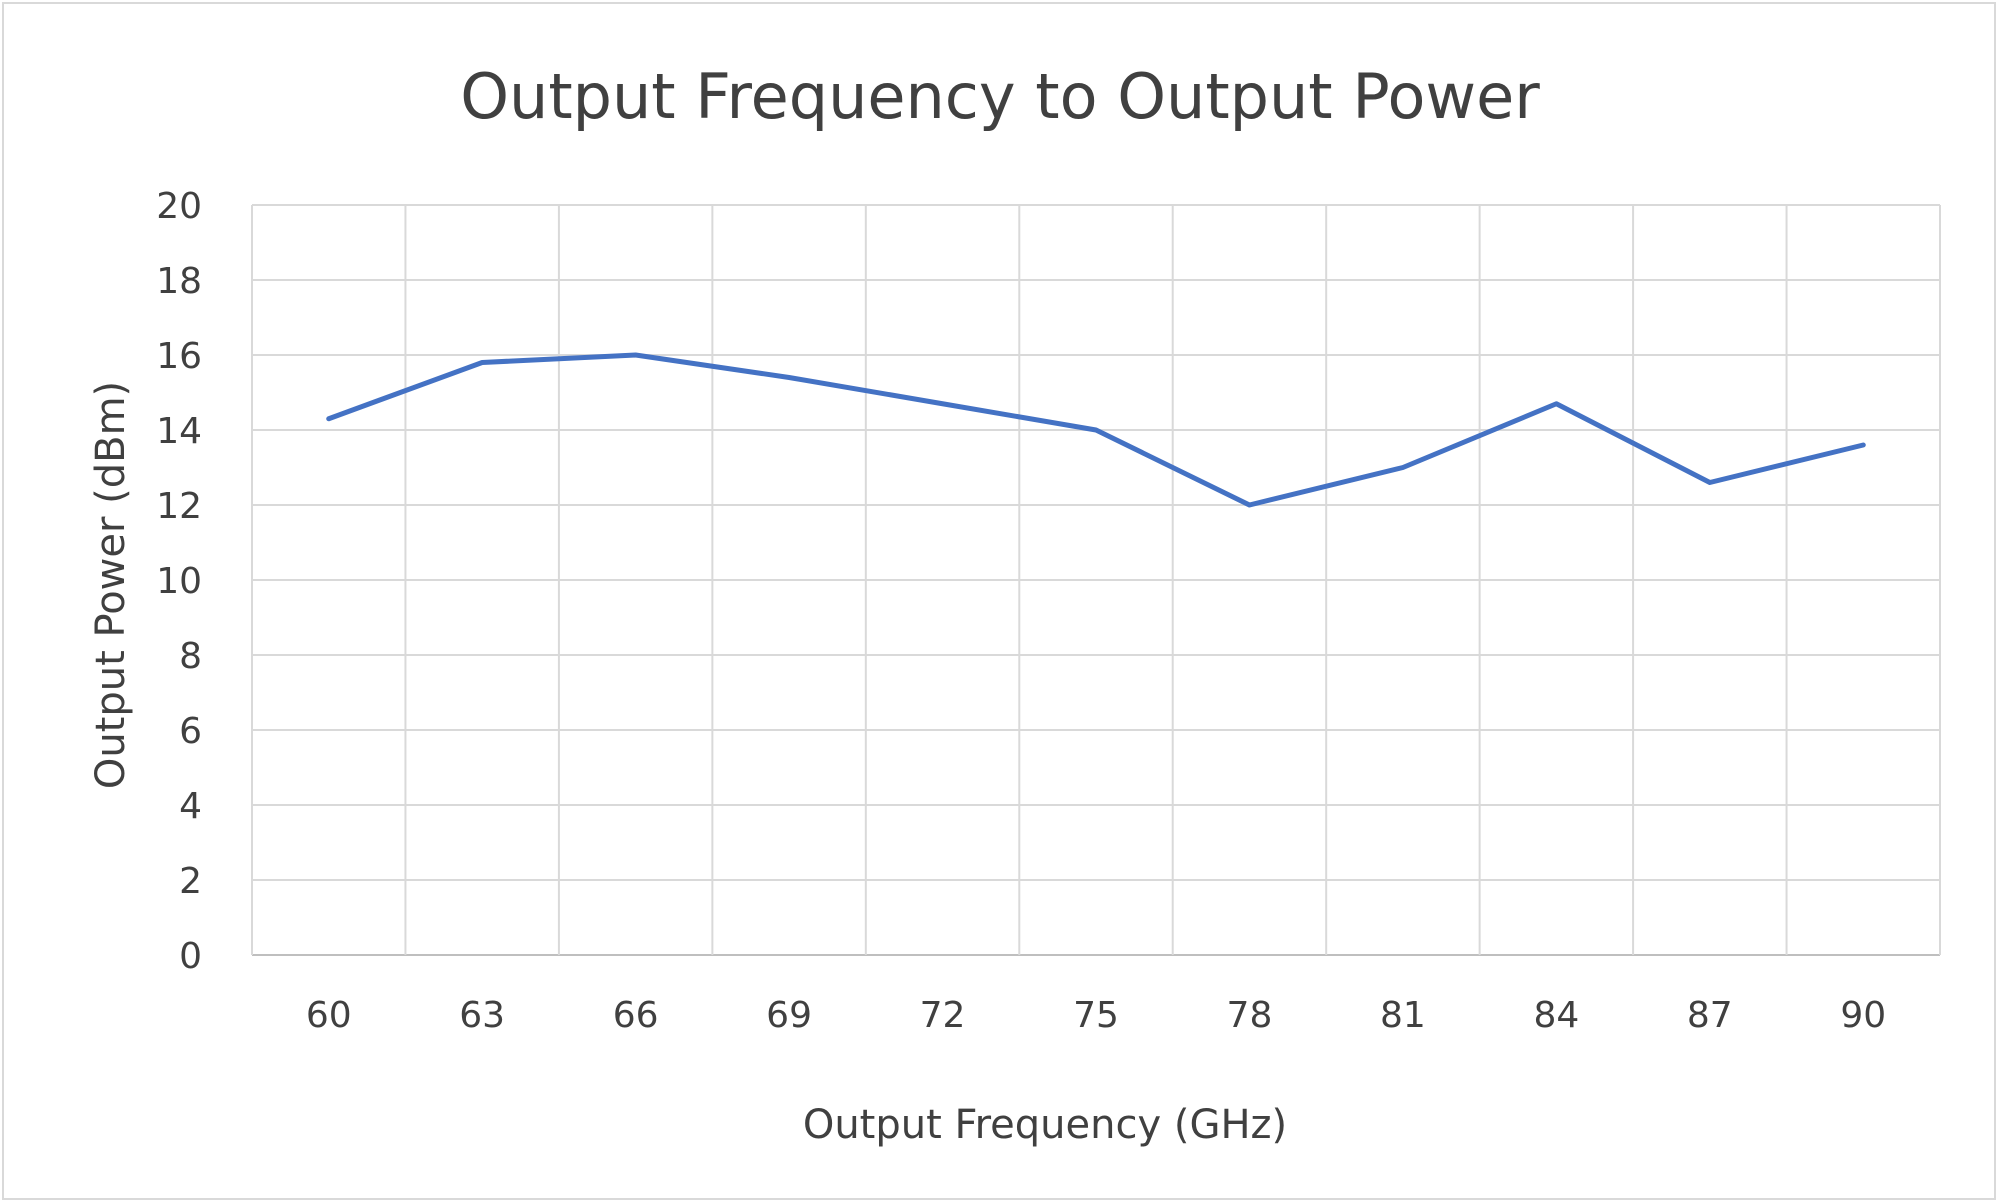 This screenshot has width=2000, height=1204. I want to click on x-tick-label-87: 87, so click(1710, 1015).